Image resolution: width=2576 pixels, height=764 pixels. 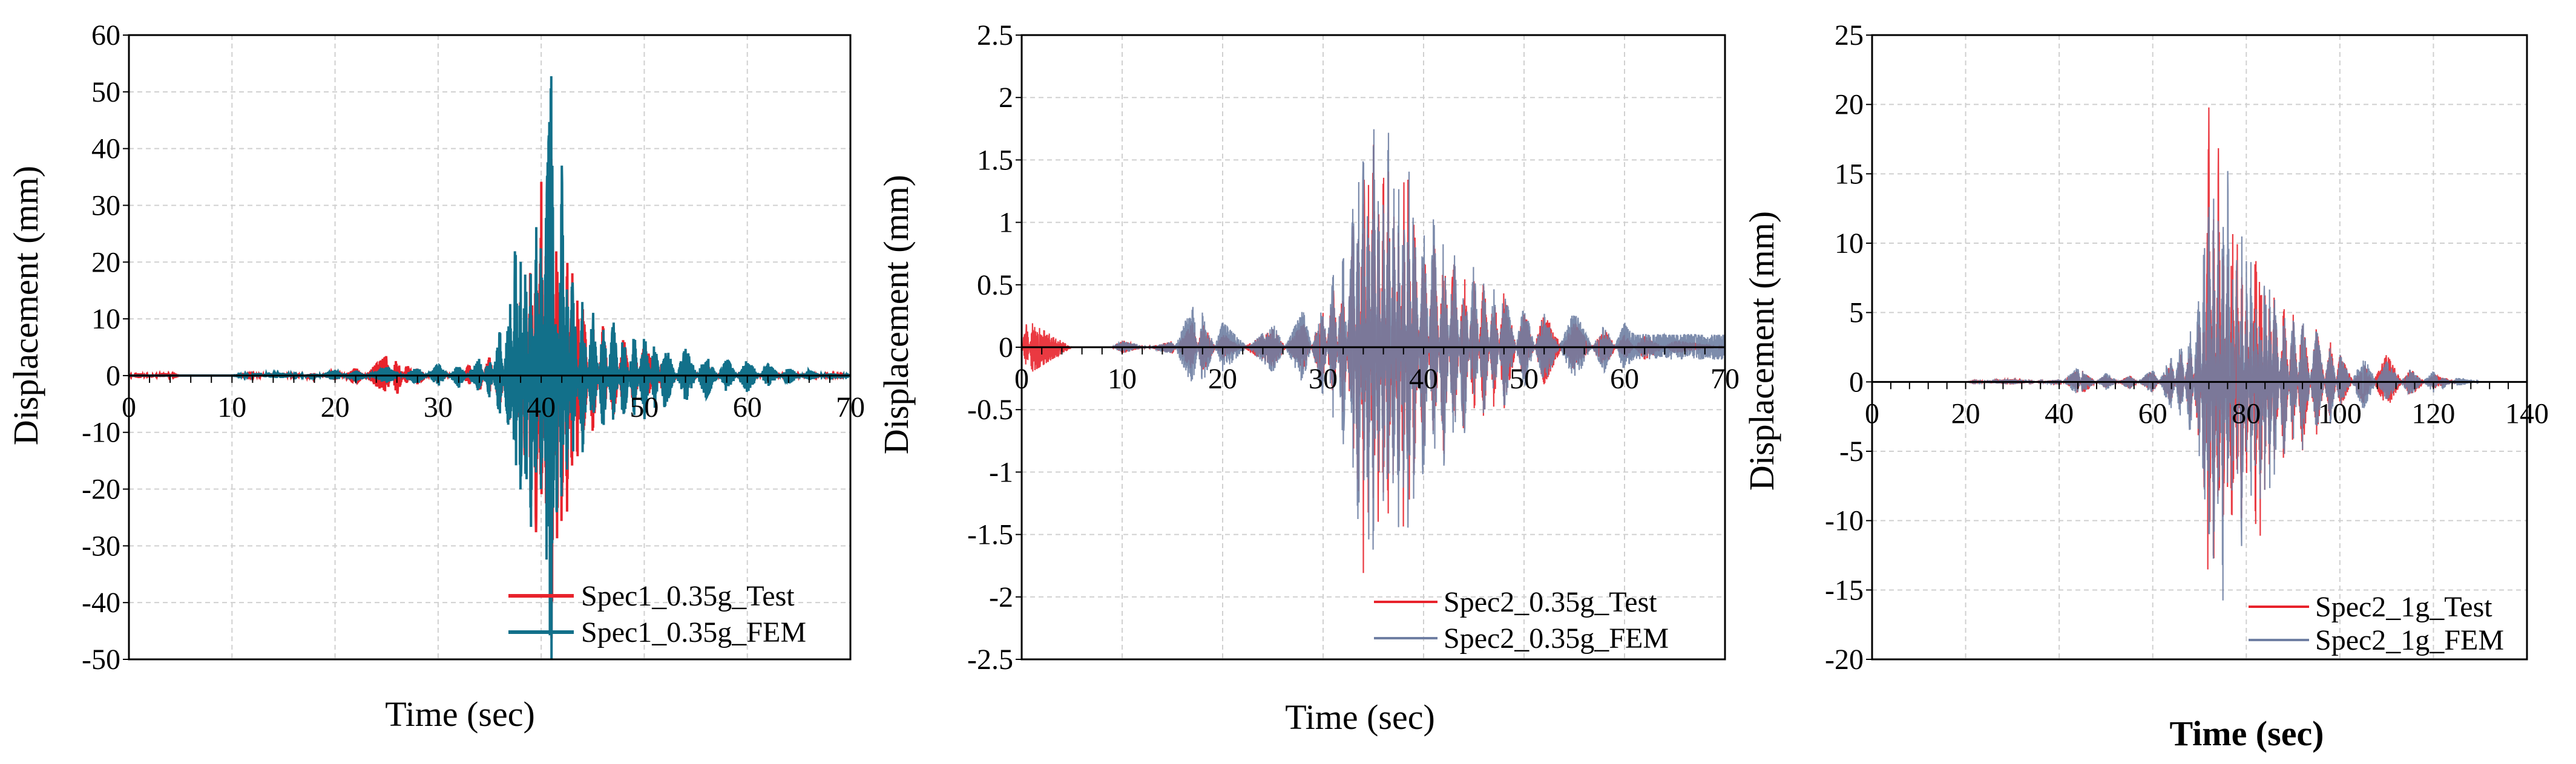 What do you see at coordinates (995, 35) in the screenshot?
I see `y-tick-label: 2.5` at bounding box center [995, 35].